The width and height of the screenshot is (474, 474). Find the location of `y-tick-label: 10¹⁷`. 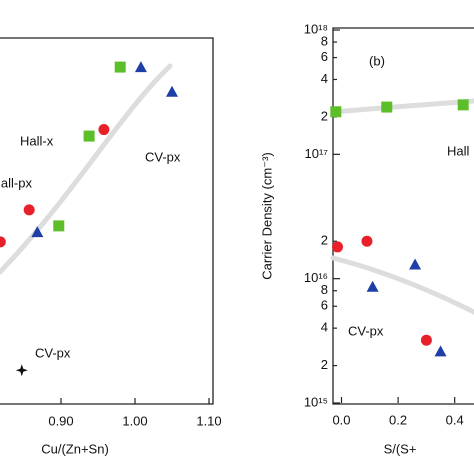

y-tick-label: 10¹⁷ is located at coordinates (317, 153).